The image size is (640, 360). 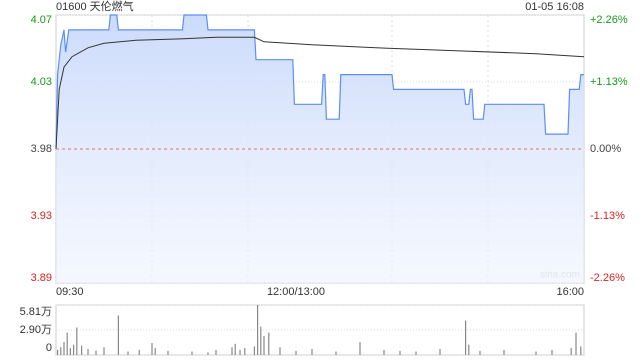 What do you see at coordinates (605, 149) in the screenshot?
I see `y2-tick-label: 0.00%` at bounding box center [605, 149].